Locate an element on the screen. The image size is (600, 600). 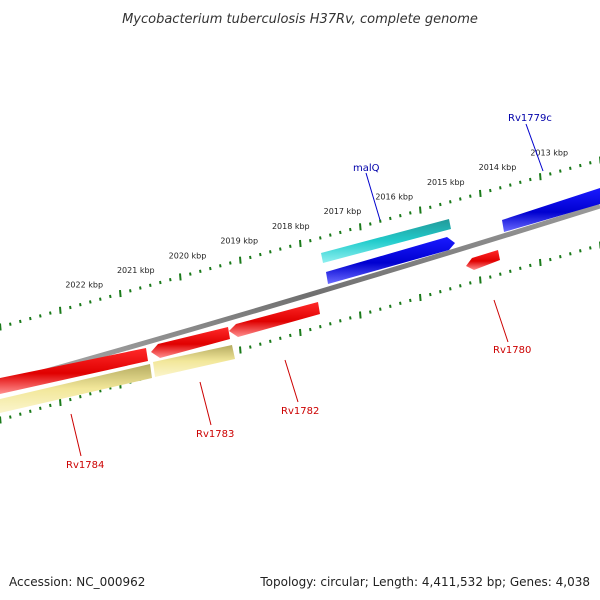
gene-rv1780-arrow is located at coordinates (483, 260).